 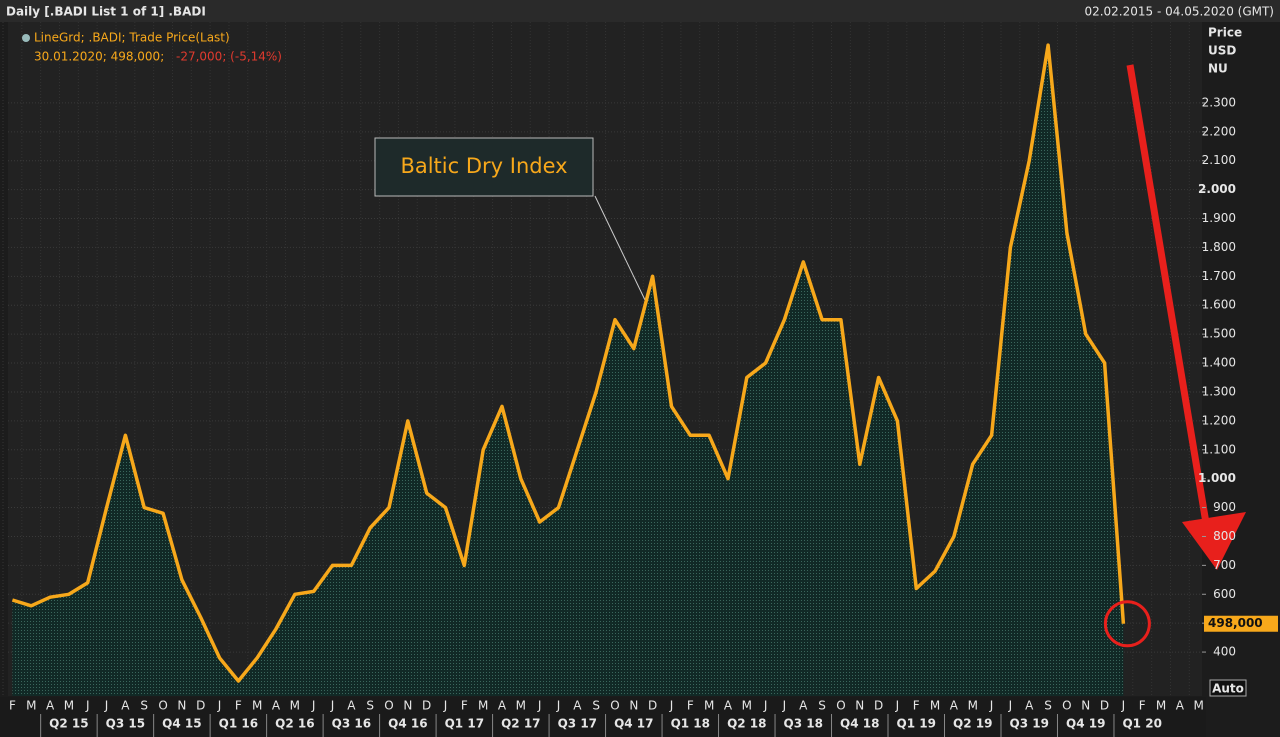 What do you see at coordinates (633, 724) in the screenshot?
I see `quarter-label: Q4 17` at bounding box center [633, 724].